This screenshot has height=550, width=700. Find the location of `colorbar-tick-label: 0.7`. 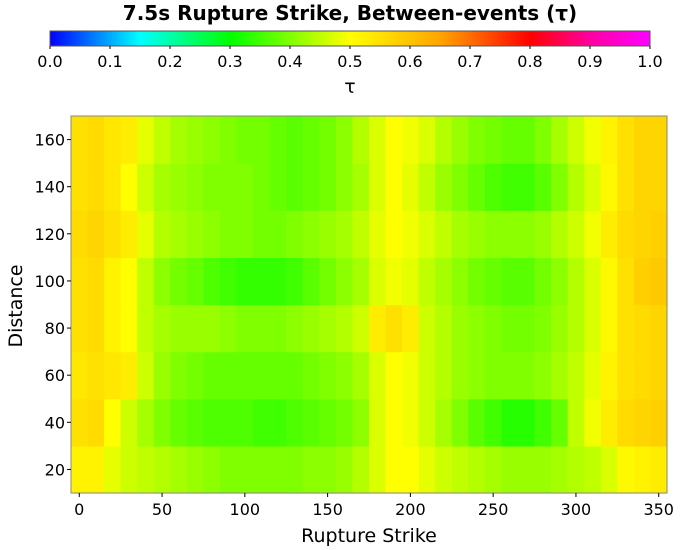

colorbar-tick-label: 0.7 is located at coordinates (469, 61).